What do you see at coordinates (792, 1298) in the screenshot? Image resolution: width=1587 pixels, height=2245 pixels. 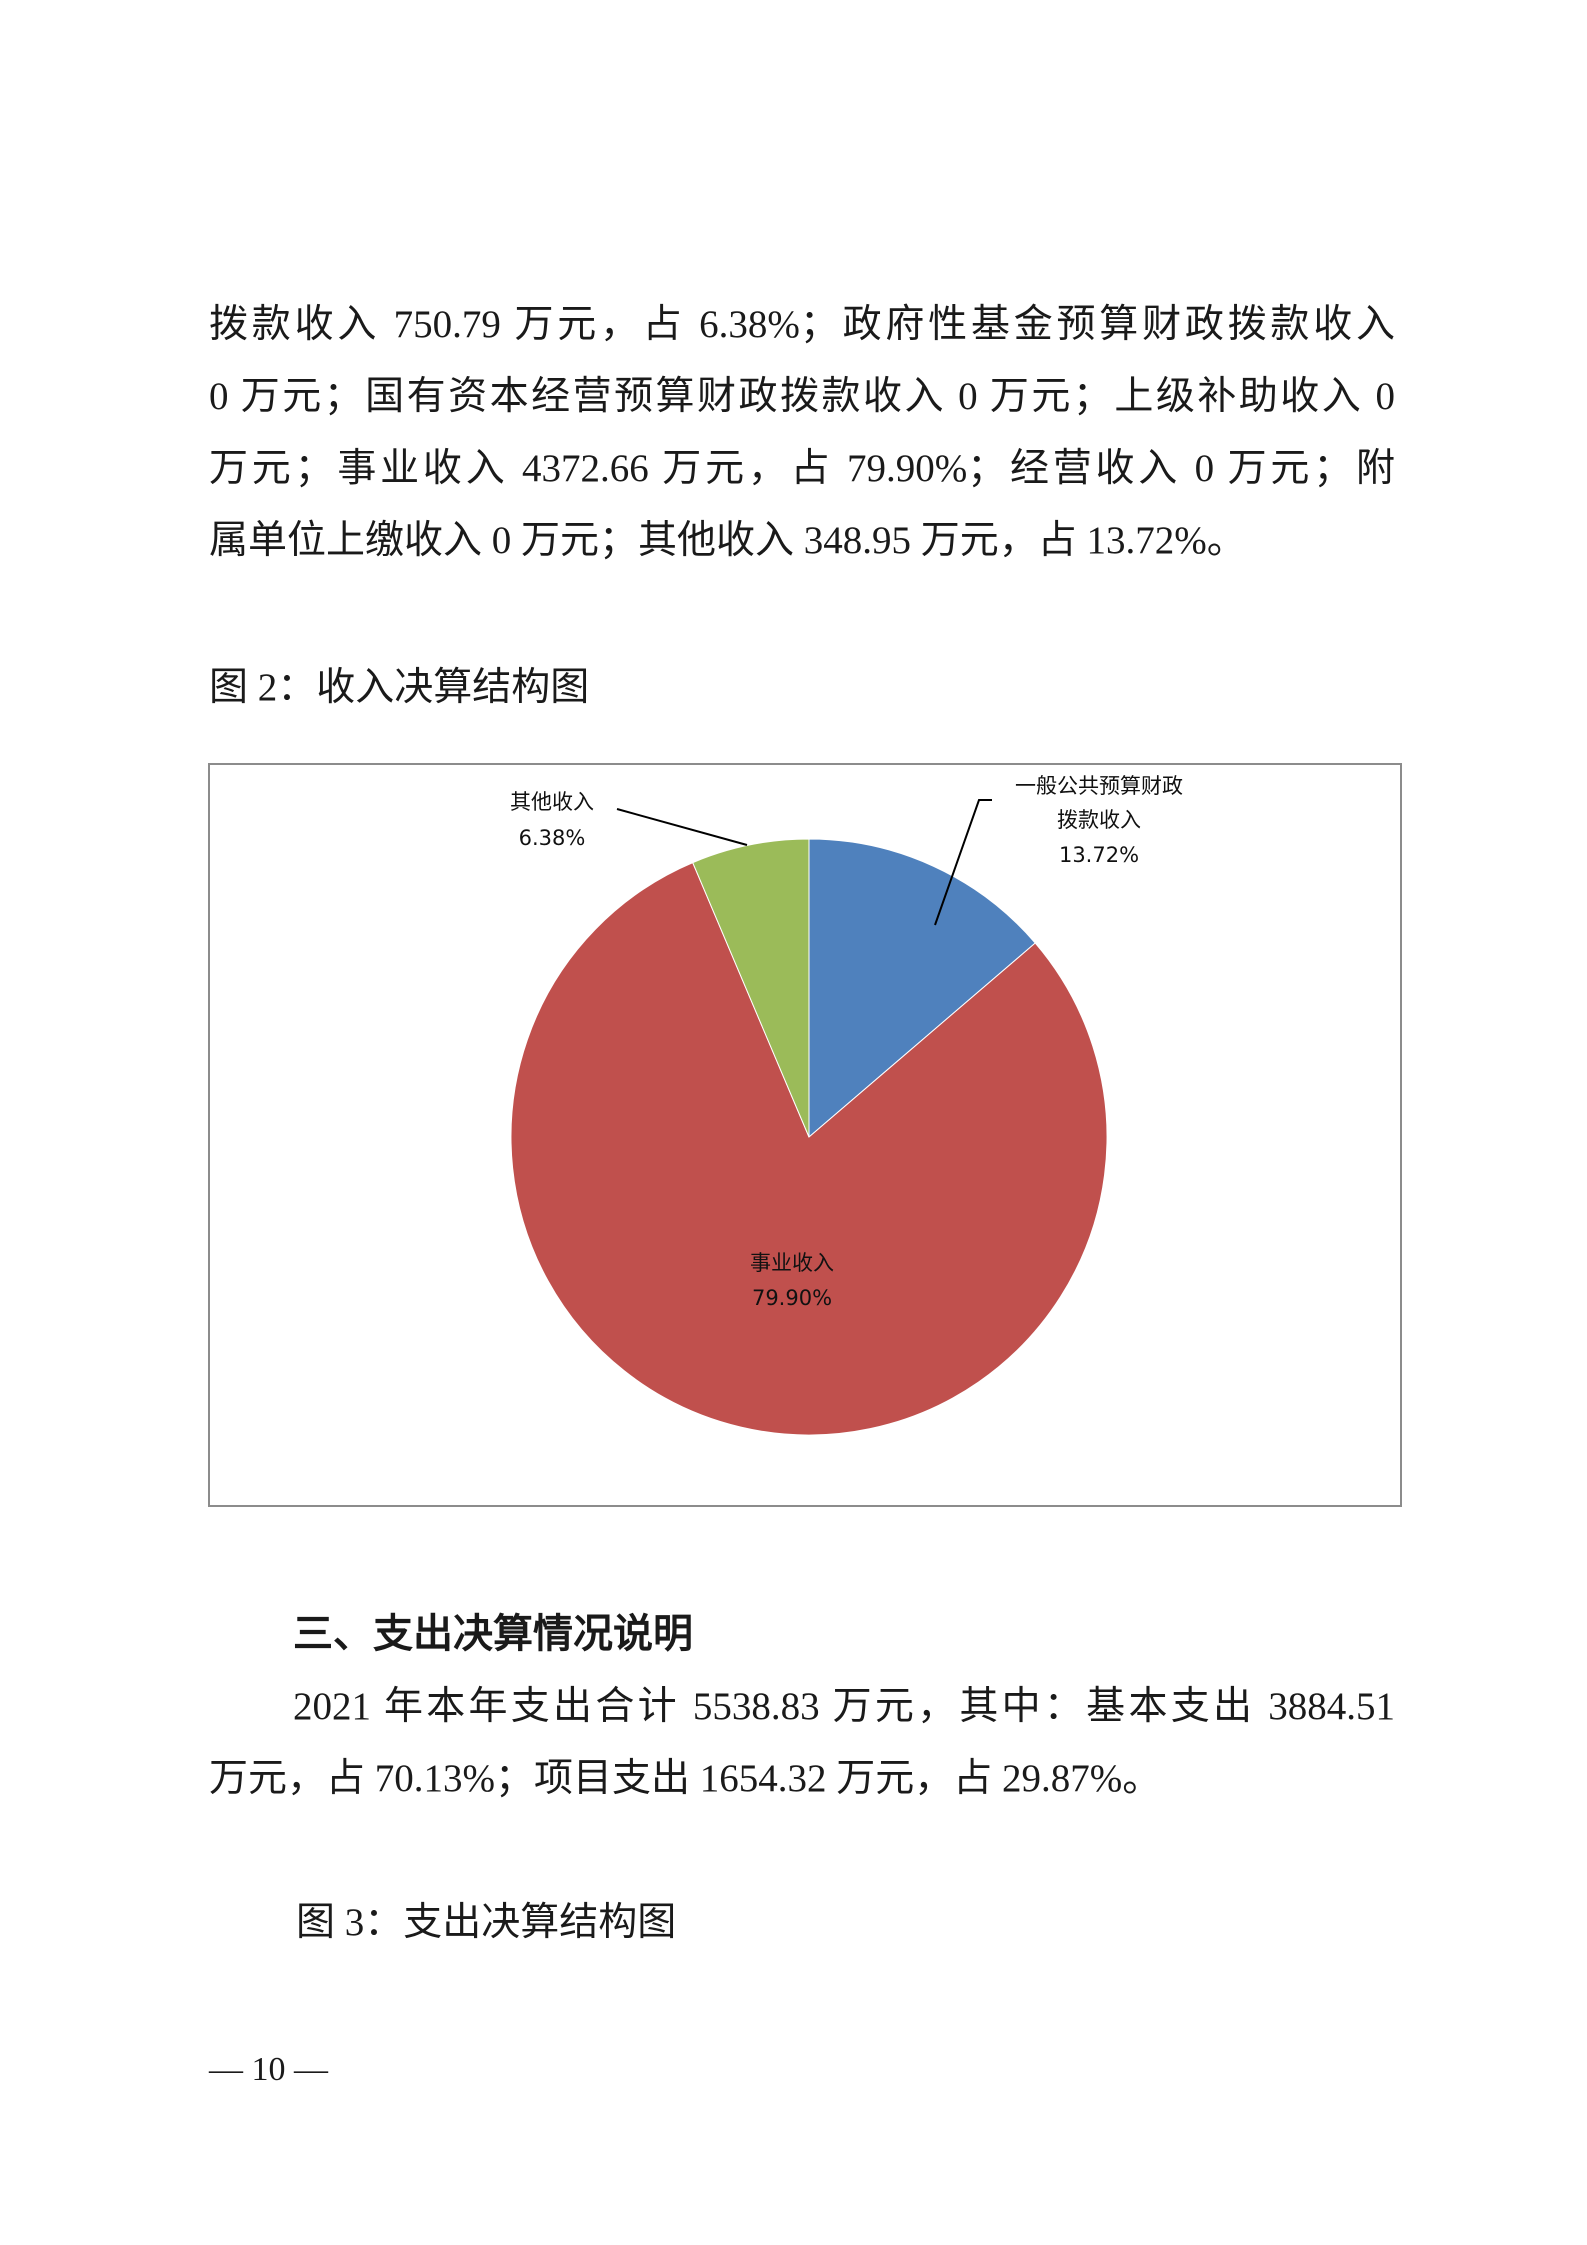 I see `value-business: 79.90%` at bounding box center [792, 1298].